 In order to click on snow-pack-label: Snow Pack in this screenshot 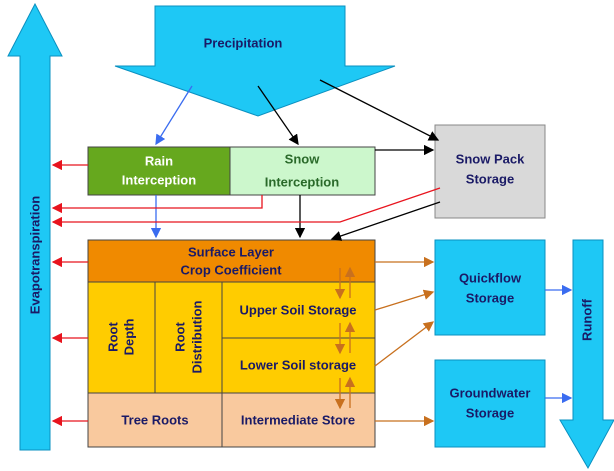, I will do `click(490, 158)`.